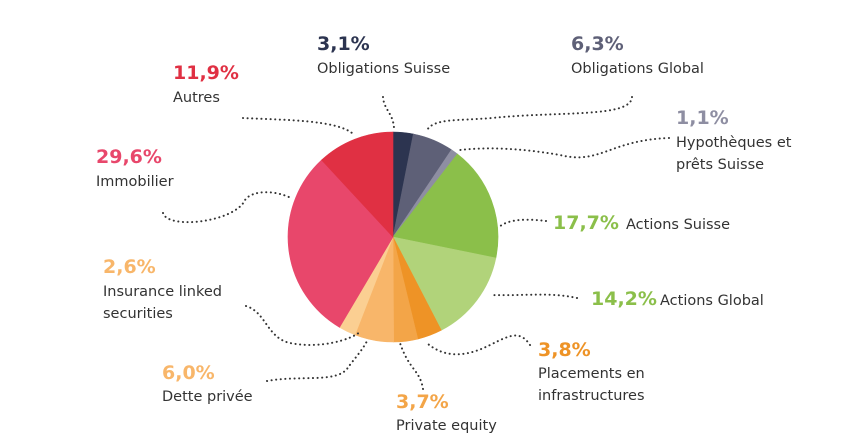  I want to click on slice-actions-global, so click(444, 283).